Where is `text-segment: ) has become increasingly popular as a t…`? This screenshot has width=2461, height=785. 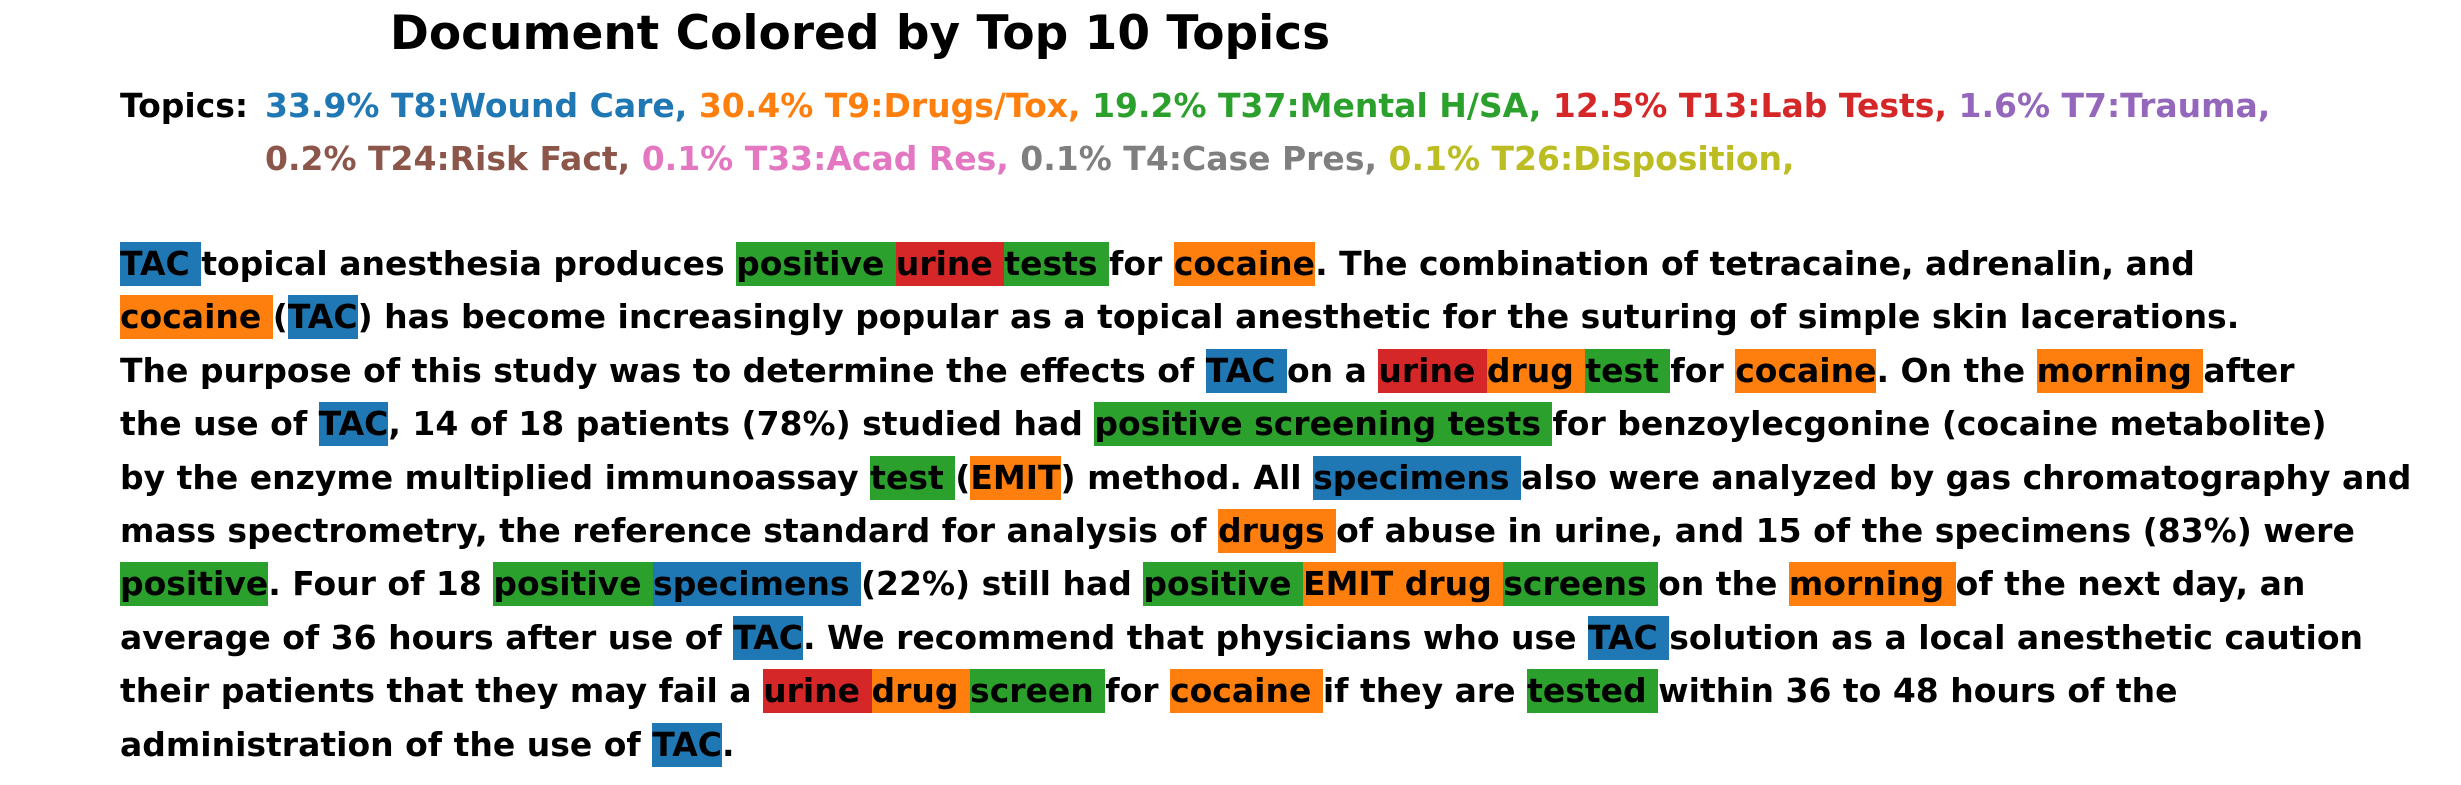 text-segment: ) has become increasingly popular as a t… is located at coordinates (1298, 317).